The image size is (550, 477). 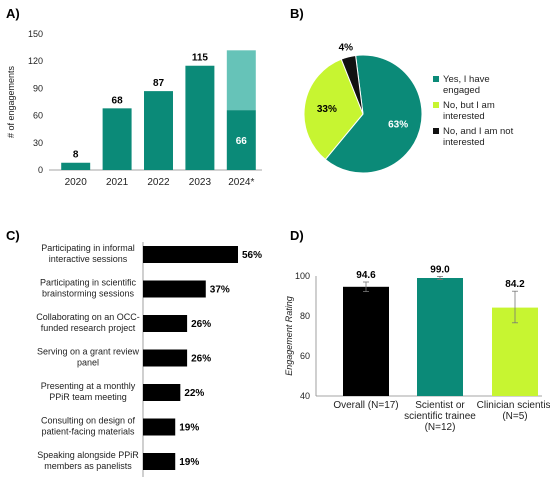 What do you see at coordinates (88, 294) in the screenshot?
I see `panel-c-category-label: brainstorming sessions` at bounding box center [88, 294].